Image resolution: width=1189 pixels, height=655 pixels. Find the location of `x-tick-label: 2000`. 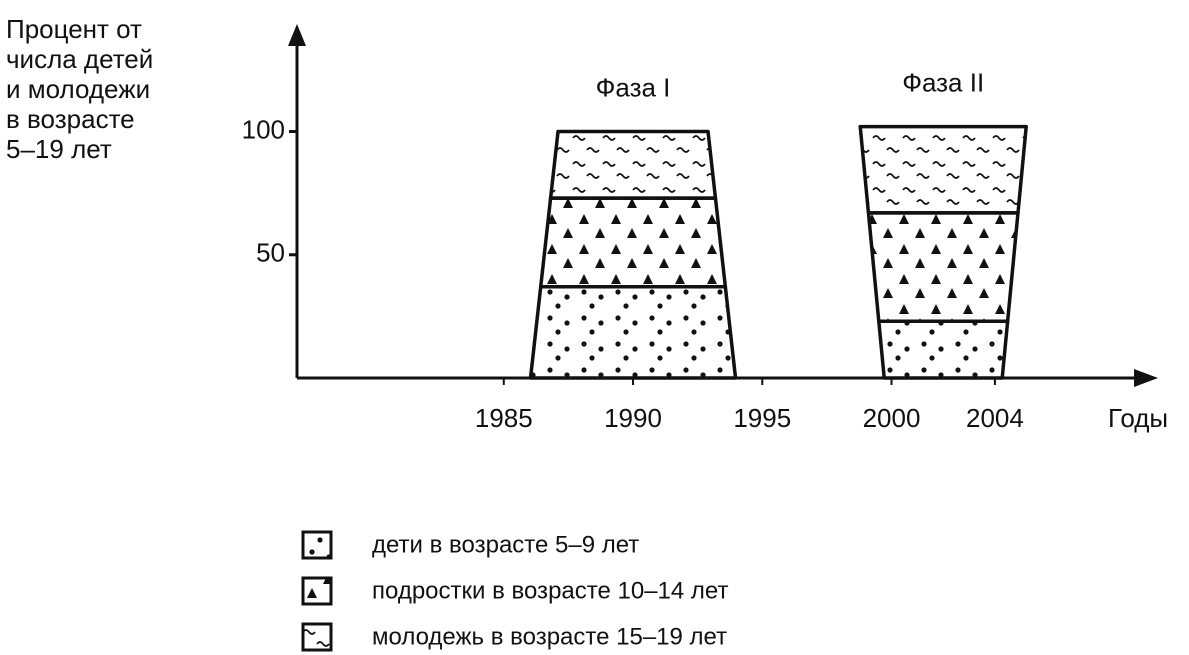

x-tick-label: 2000 is located at coordinates (892, 418).